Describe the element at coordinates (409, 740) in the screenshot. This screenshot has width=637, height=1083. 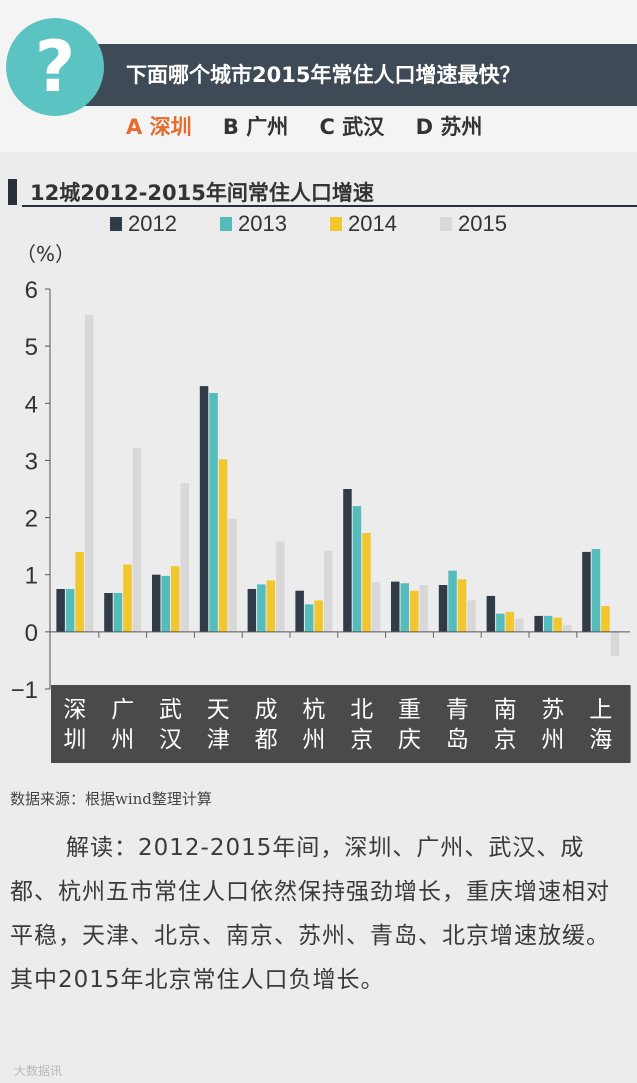
I see `category-label-char: 庆` at that location.